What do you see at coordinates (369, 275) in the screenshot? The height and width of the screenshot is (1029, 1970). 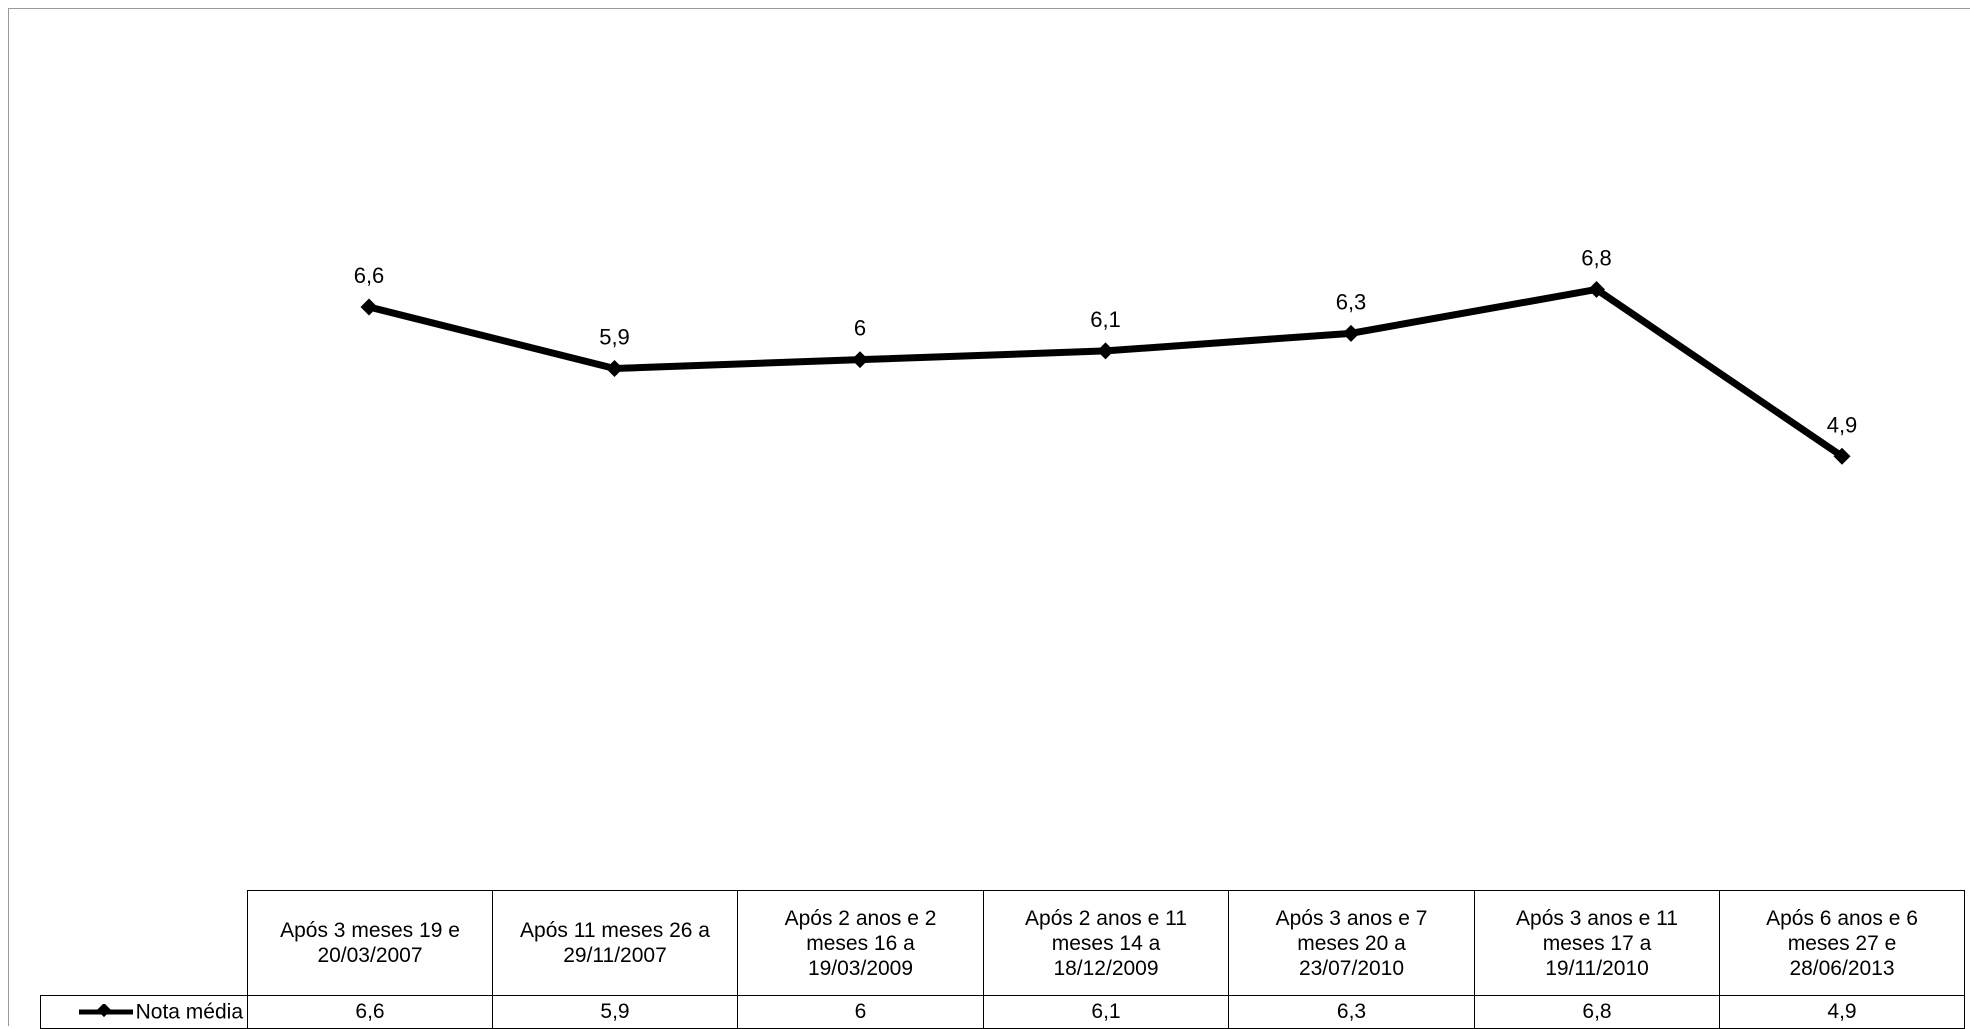 I see `data-label: 6,6` at bounding box center [369, 275].